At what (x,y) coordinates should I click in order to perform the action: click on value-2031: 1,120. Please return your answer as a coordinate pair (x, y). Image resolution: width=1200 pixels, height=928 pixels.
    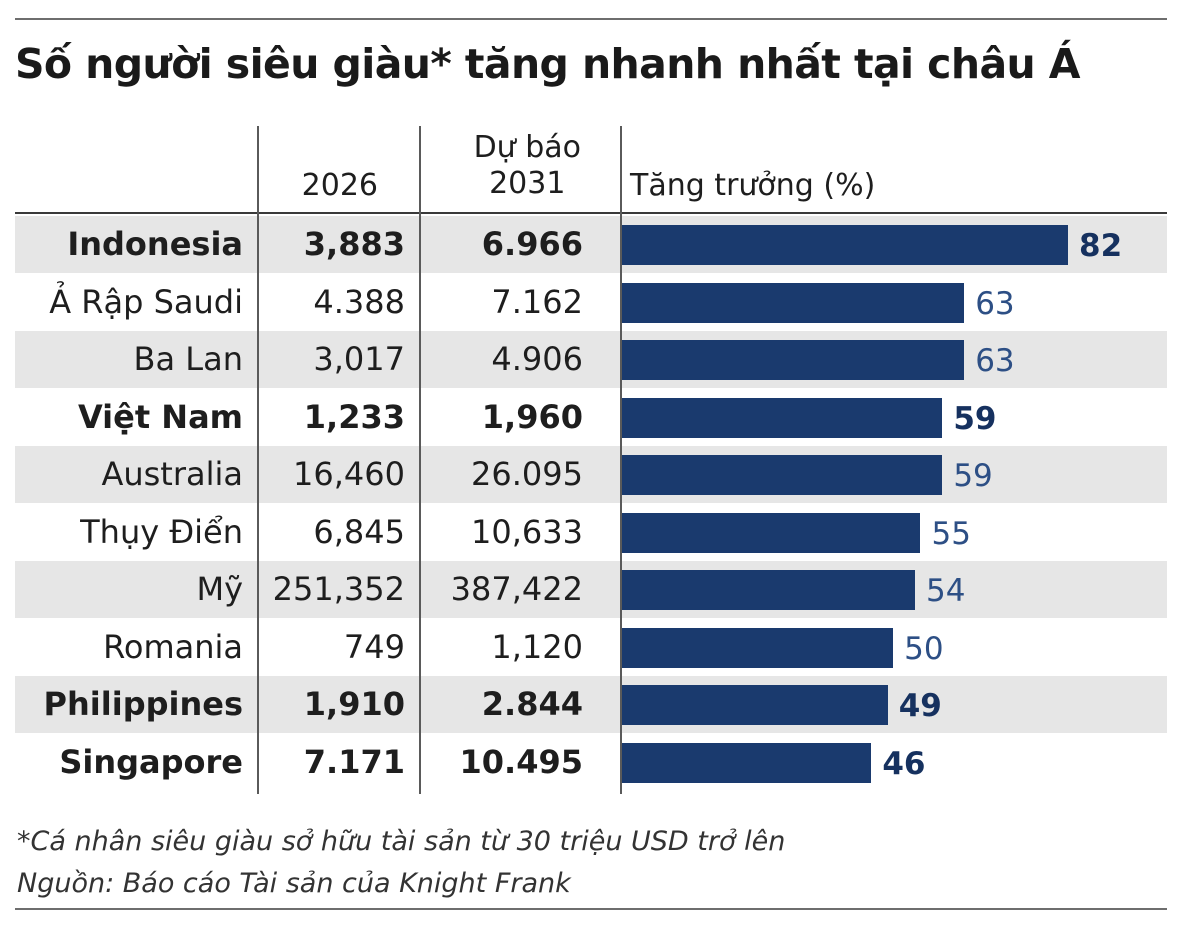
    Looking at the image, I should click on (537, 646).